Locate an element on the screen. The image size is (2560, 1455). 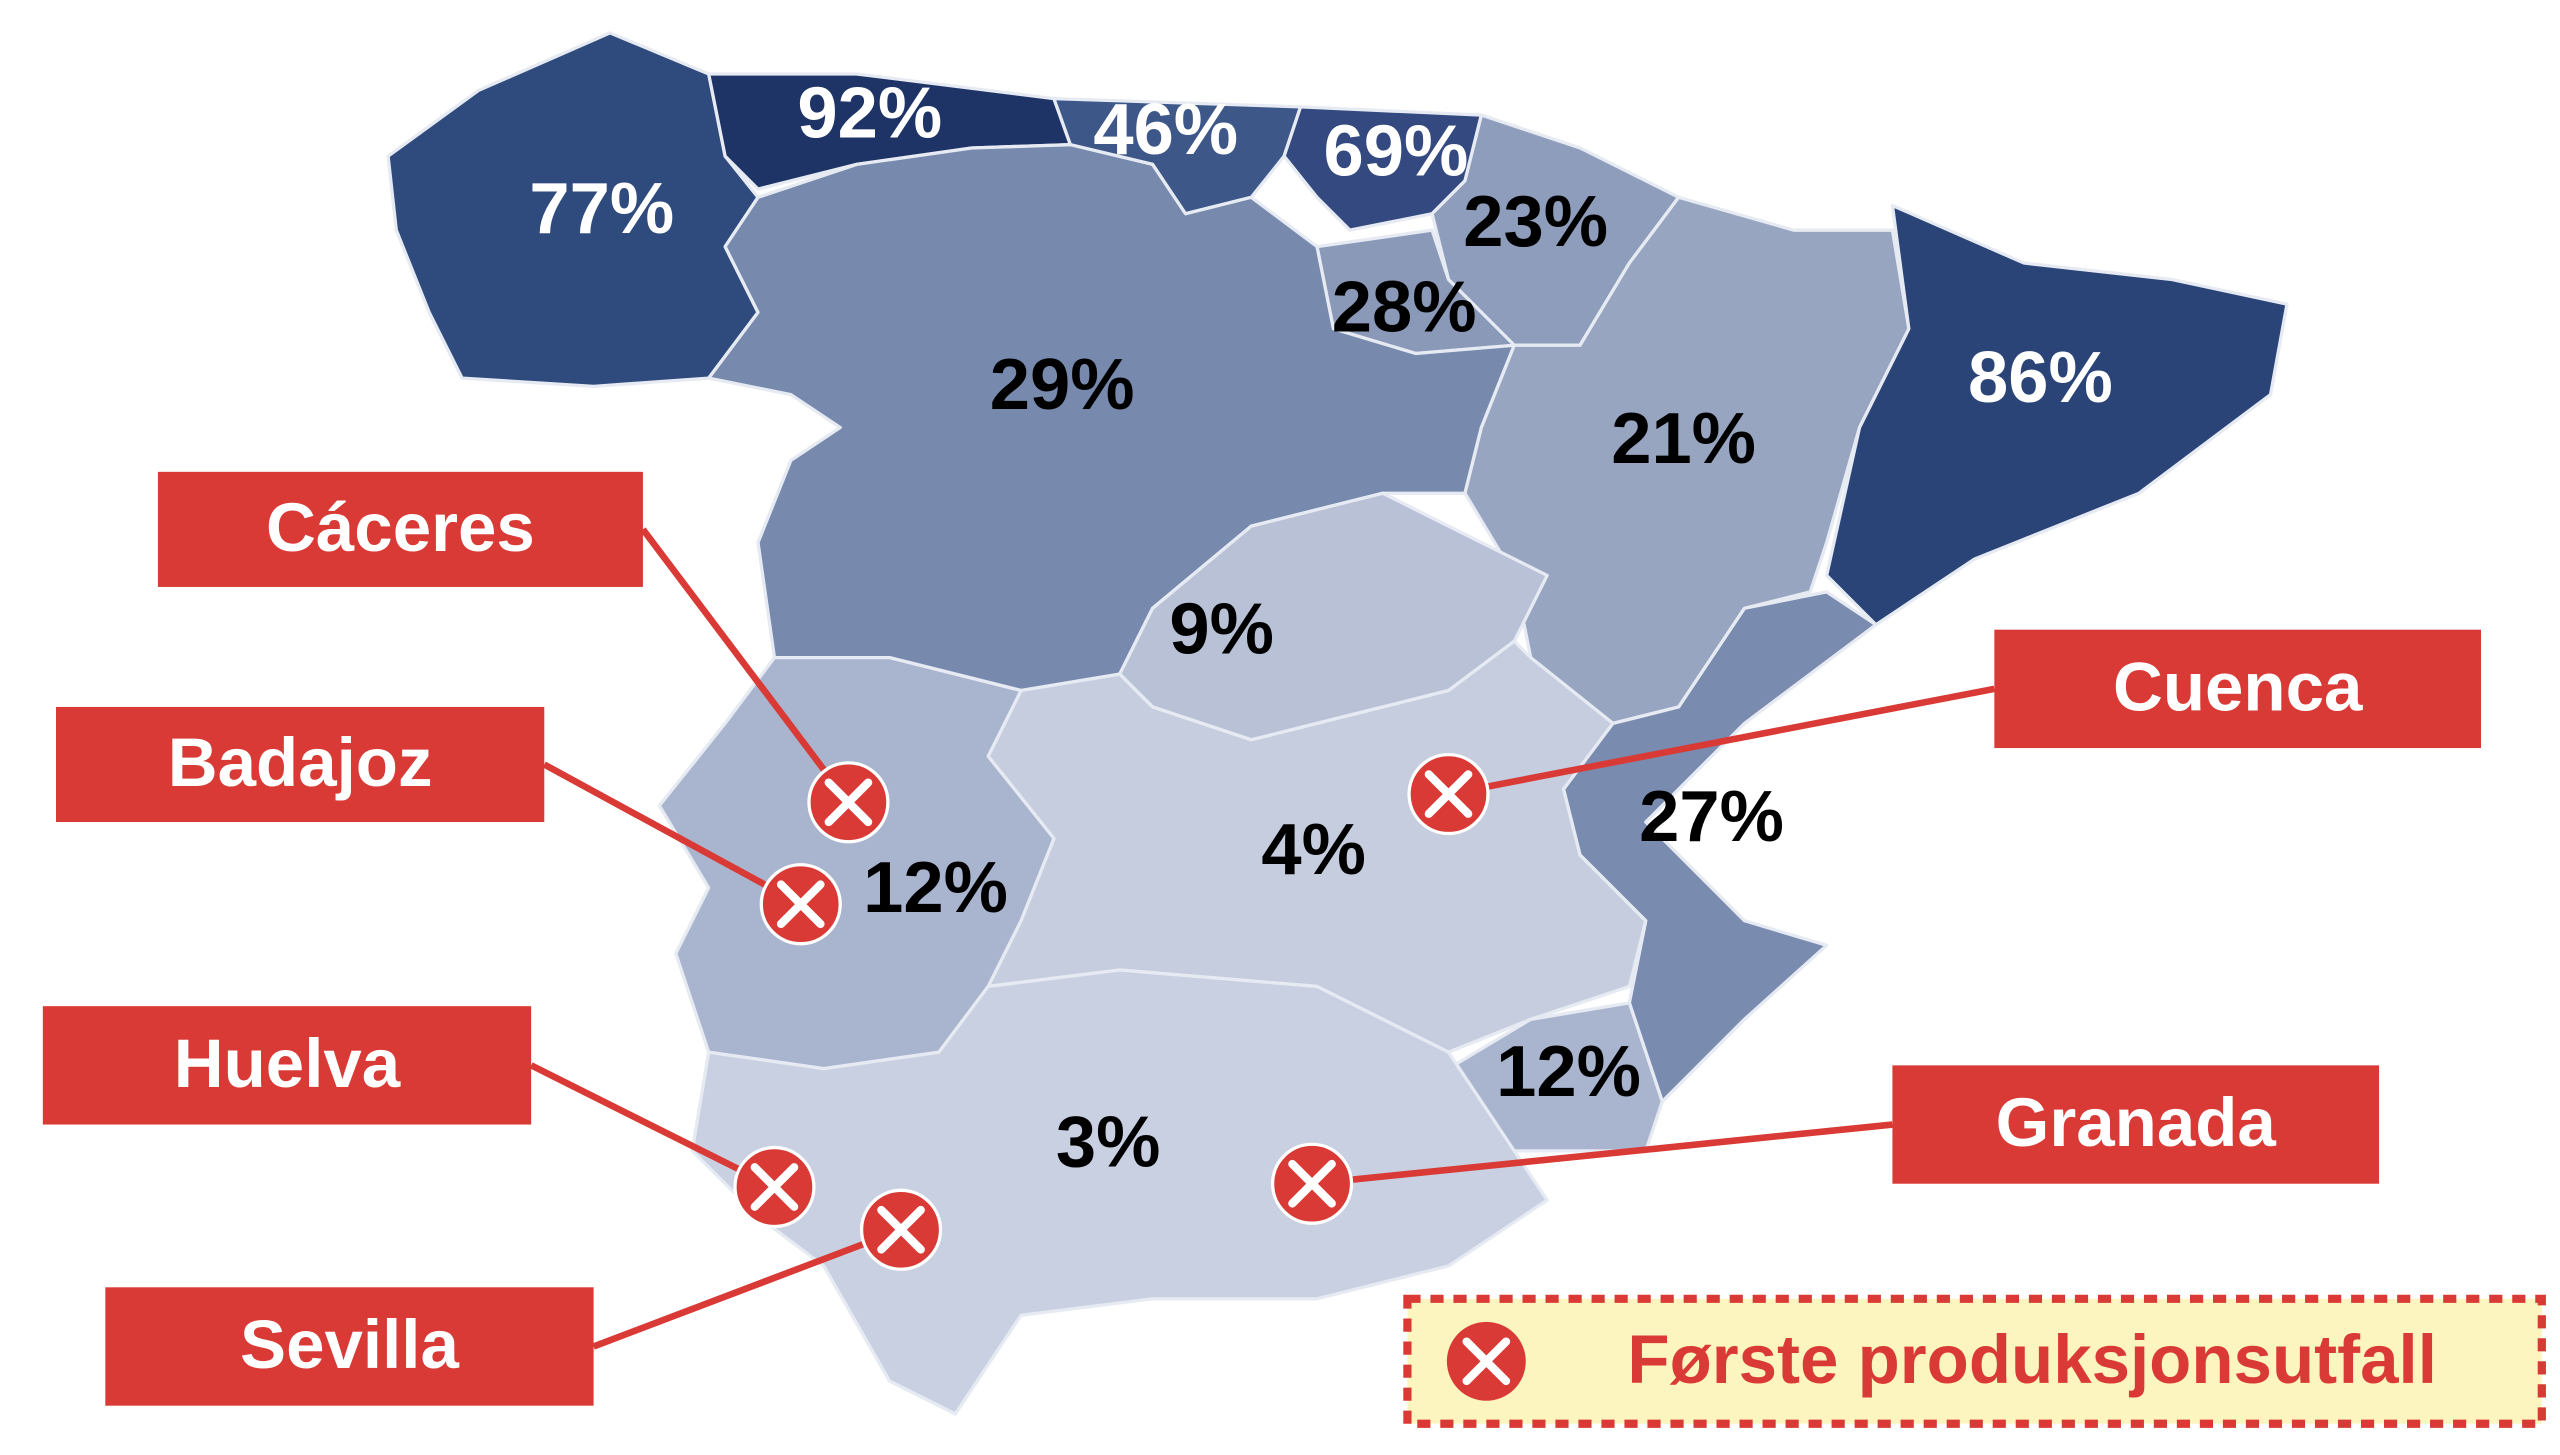
city-label: Cáceres is located at coordinates (400, 527).